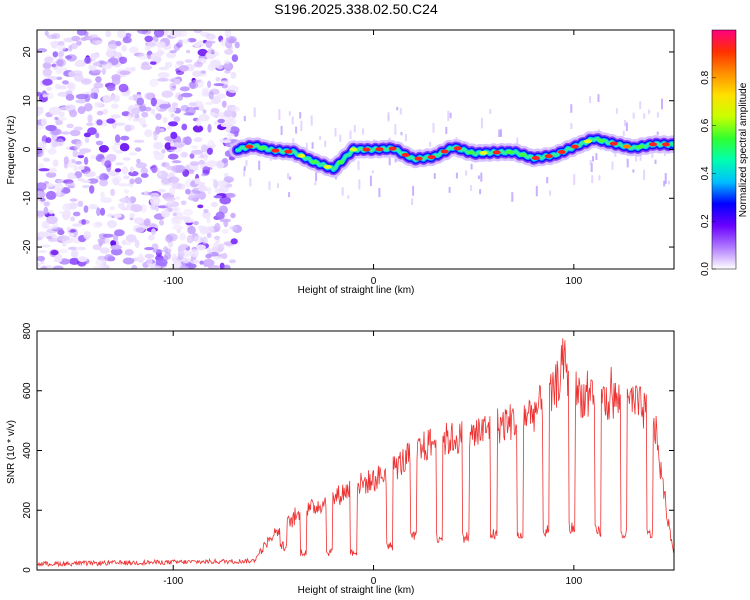 Image resolution: width=750 pixels, height=600 pixels. What do you see at coordinates (173, 281) in the screenshot?
I see `x-tick-label: -100` at bounding box center [173, 281].